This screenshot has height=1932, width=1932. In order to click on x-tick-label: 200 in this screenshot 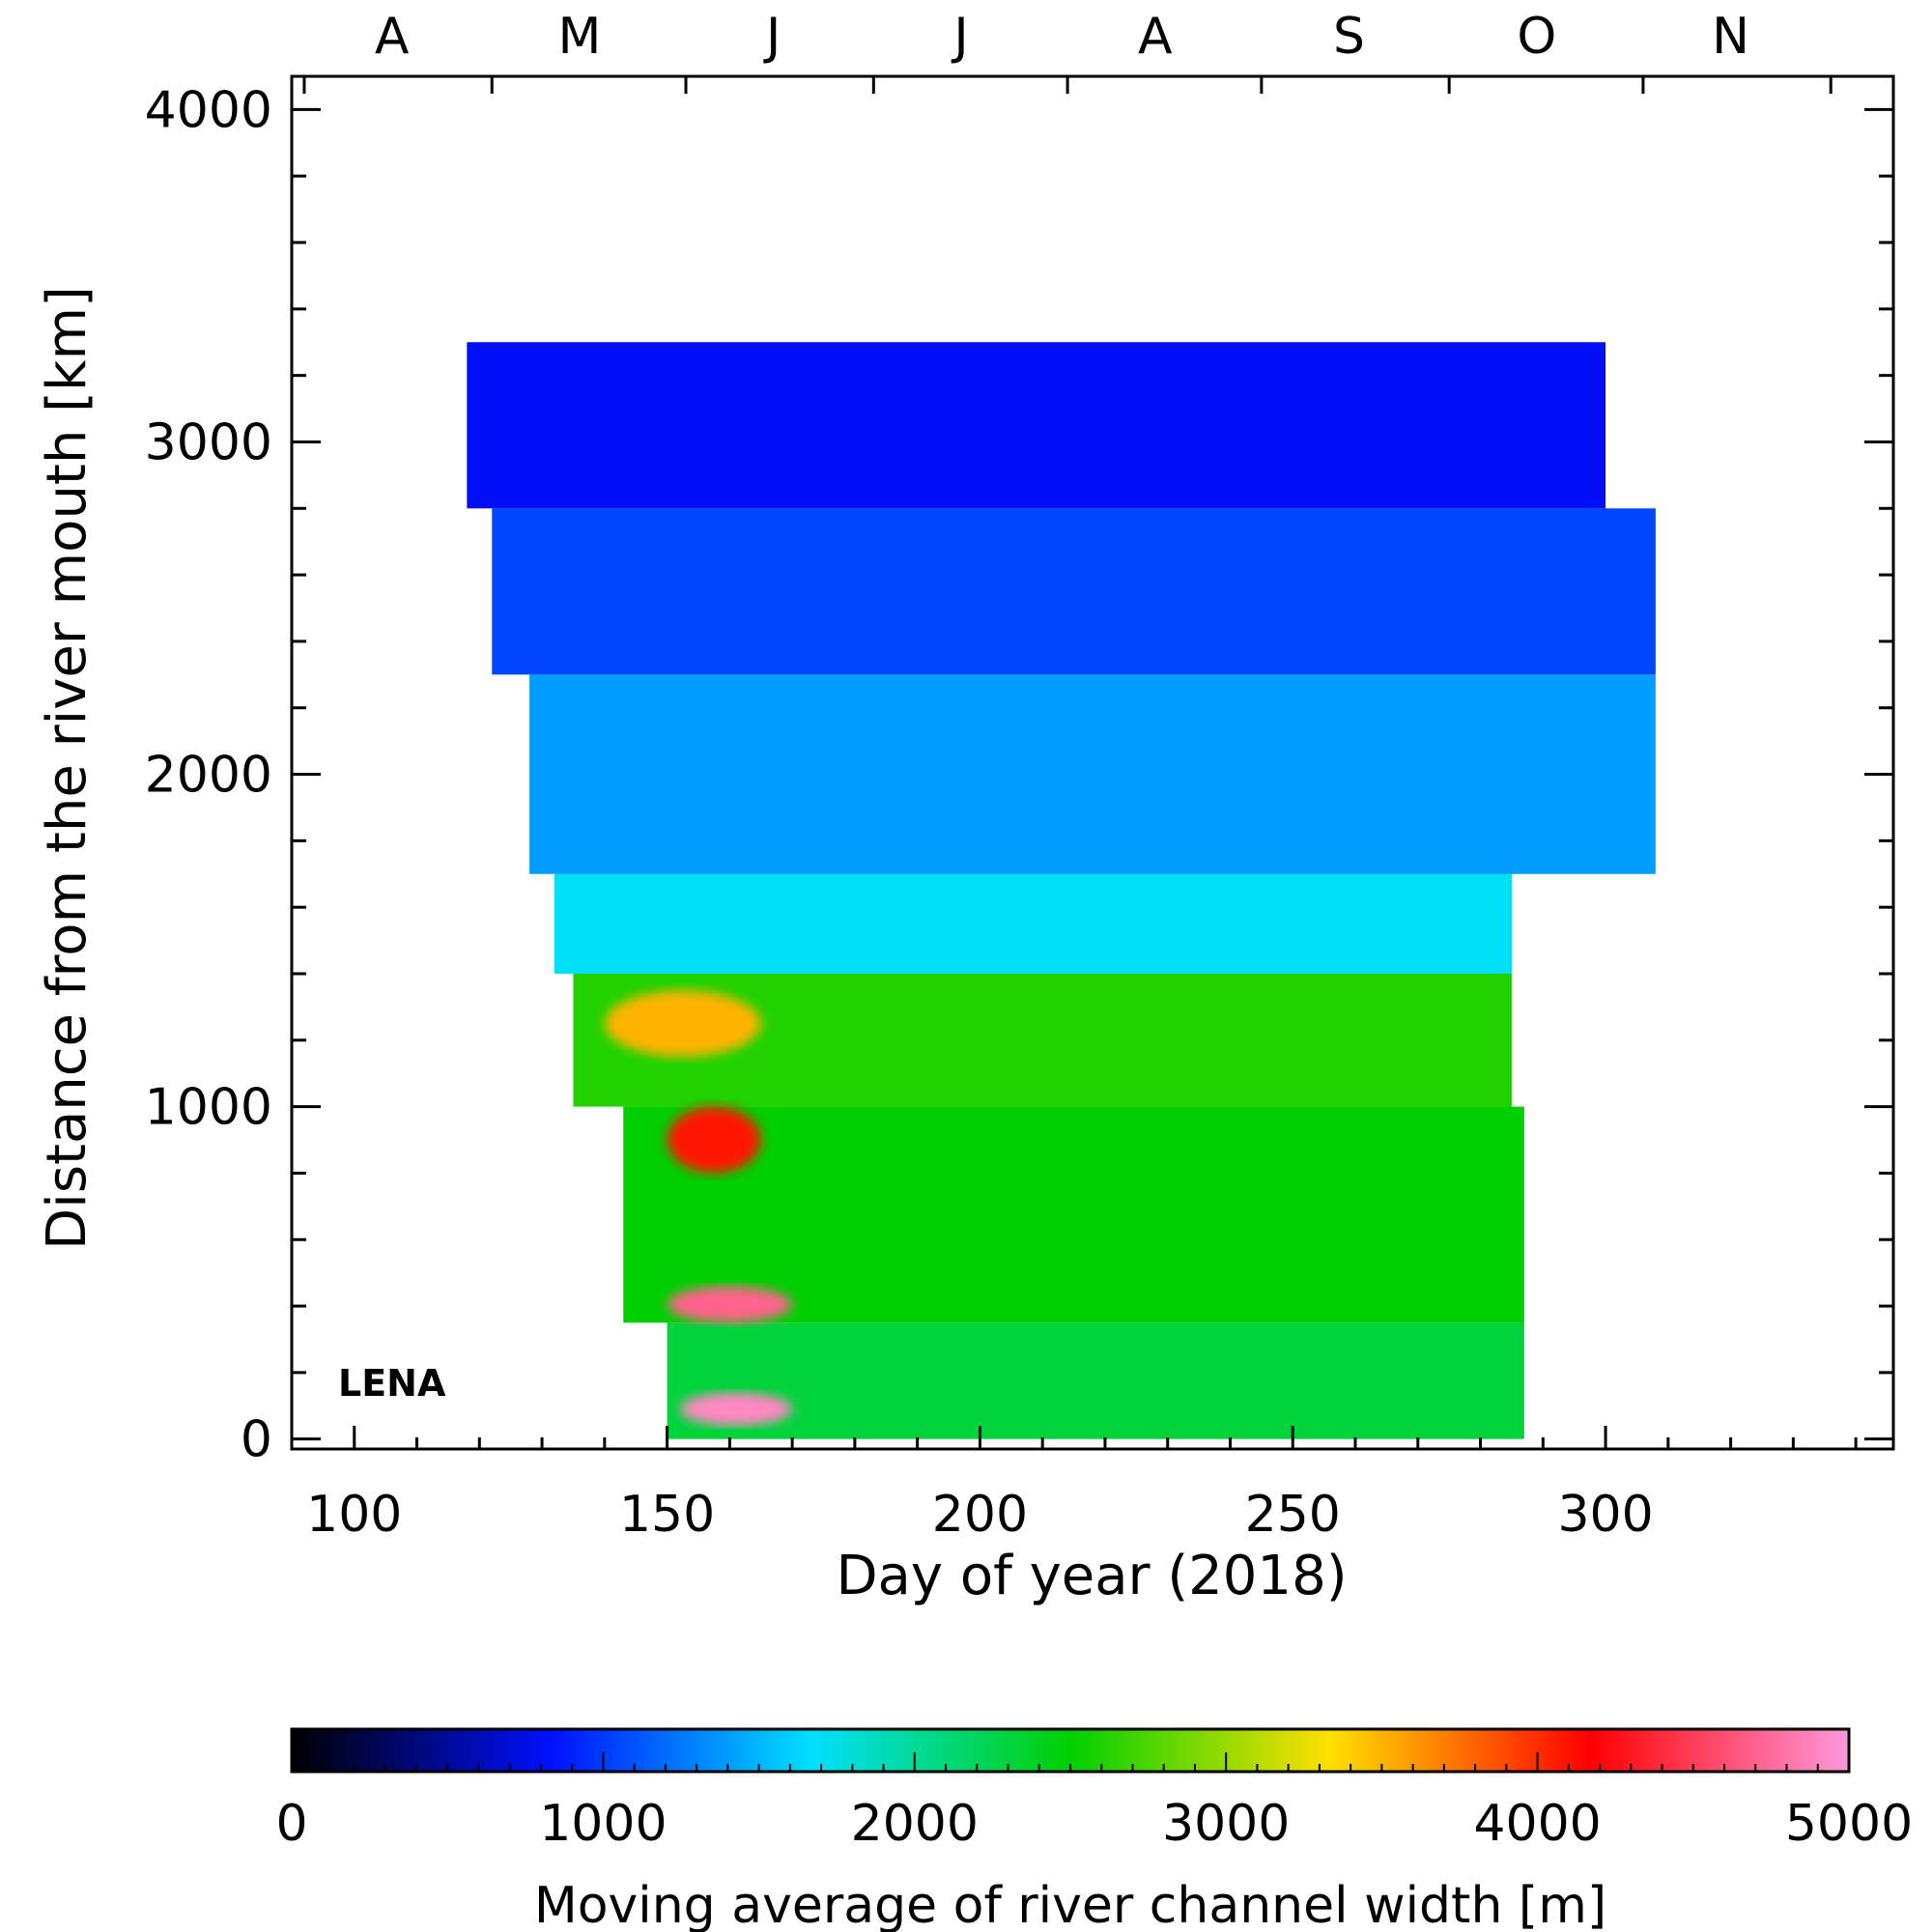, I will do `click(980, 1515)`.